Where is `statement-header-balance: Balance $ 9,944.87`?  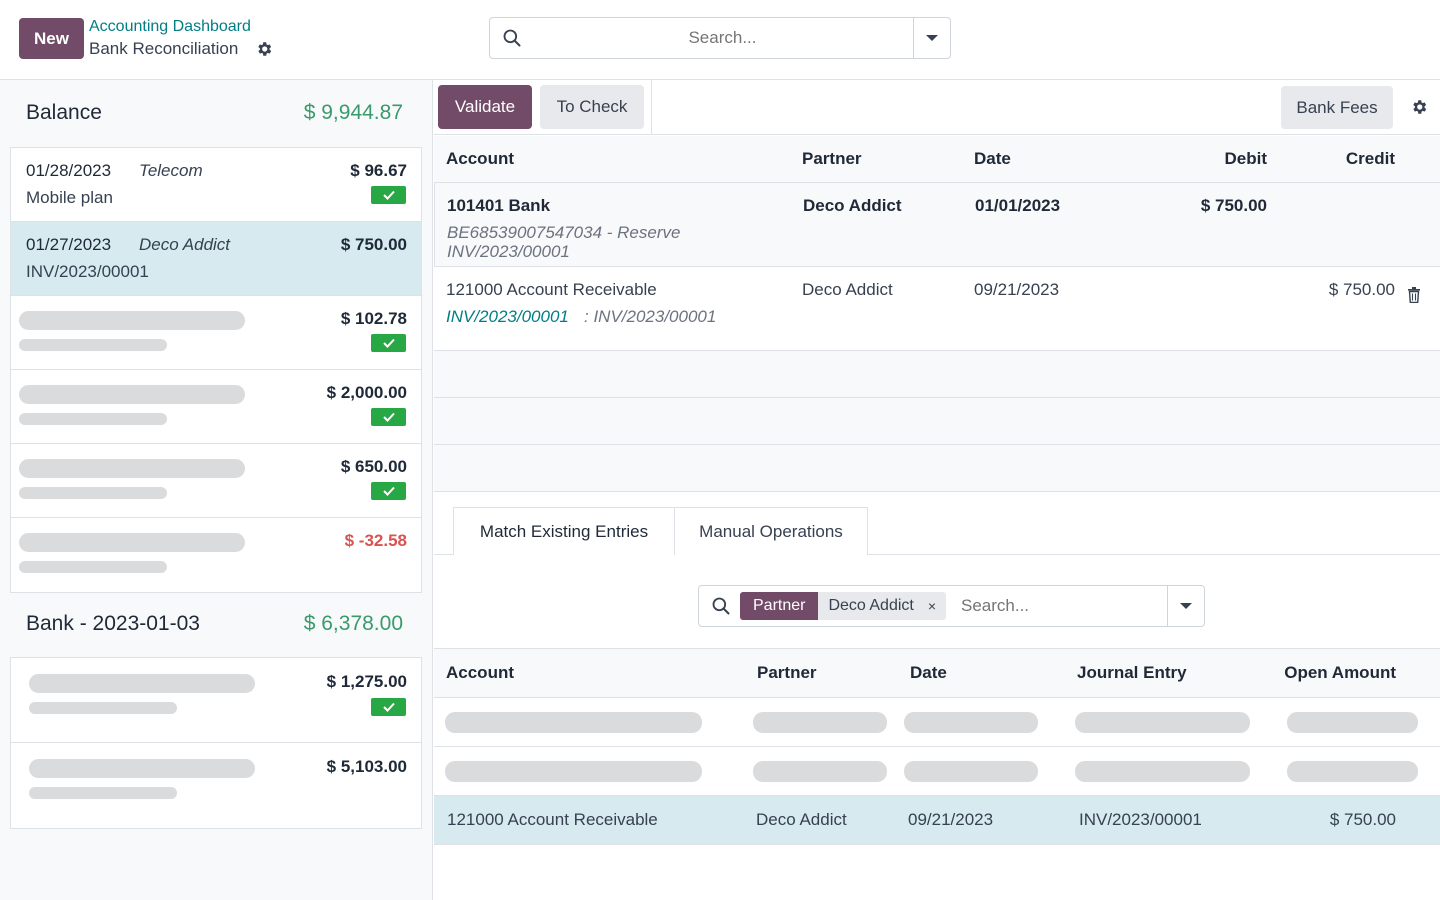 statement-header-balance: Balance $ 9,944.87 is located at coordinates (216, 113).